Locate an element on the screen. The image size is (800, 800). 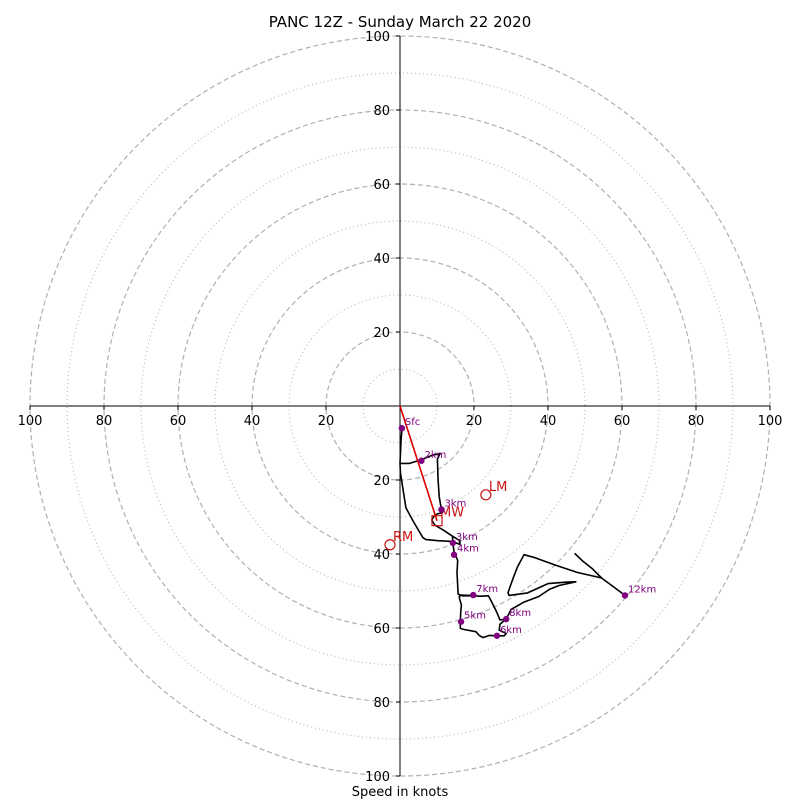
hodograph-segment-top is located at coordinates (588, 565).